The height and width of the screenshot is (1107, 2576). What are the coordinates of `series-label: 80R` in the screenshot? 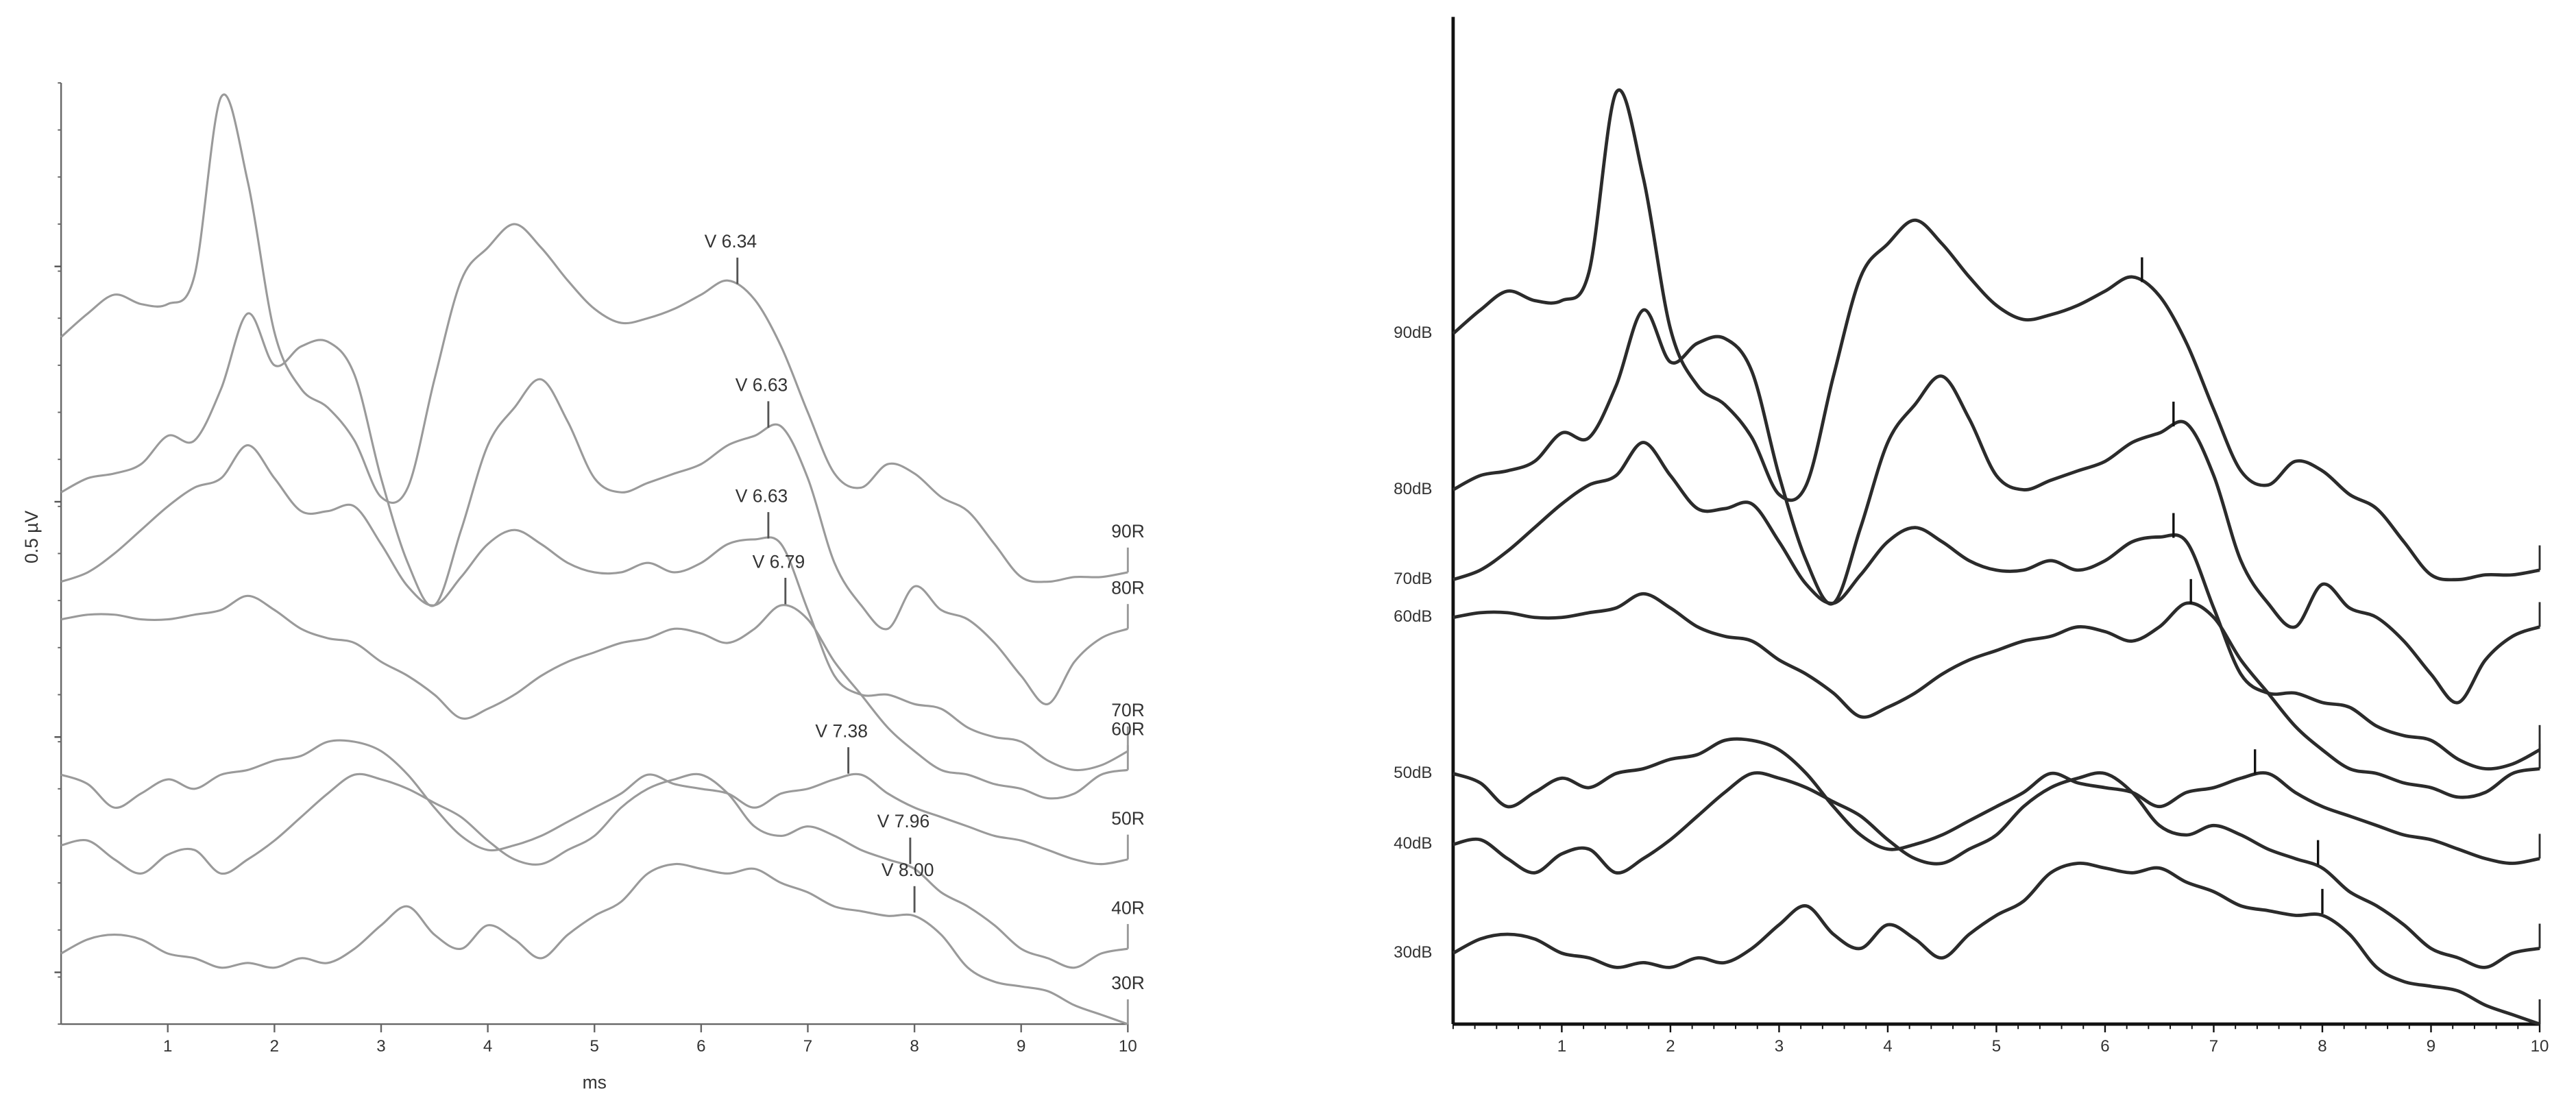 It's located at (1128, 588).